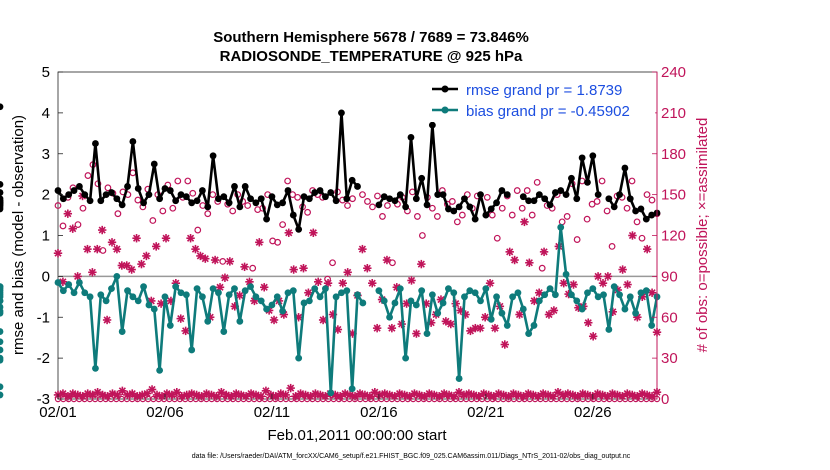  Describe the element at coordinates (58, 412) in the screenshot. I see `x-tick-label: 02/01` at that location.